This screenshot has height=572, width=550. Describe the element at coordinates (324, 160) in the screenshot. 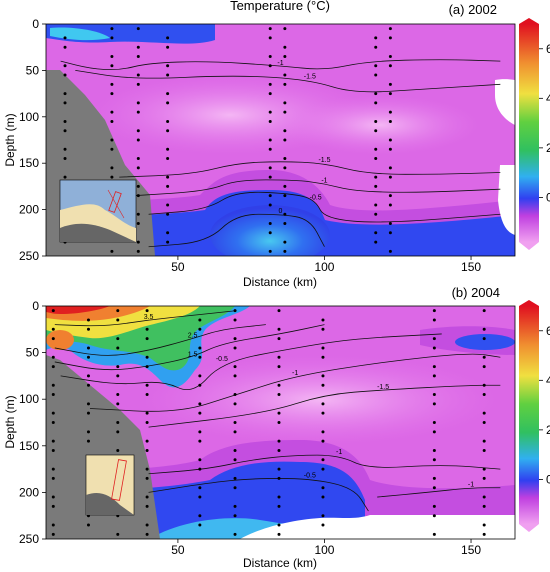

I see `panel-a-contour-label: -1.5` at that location.